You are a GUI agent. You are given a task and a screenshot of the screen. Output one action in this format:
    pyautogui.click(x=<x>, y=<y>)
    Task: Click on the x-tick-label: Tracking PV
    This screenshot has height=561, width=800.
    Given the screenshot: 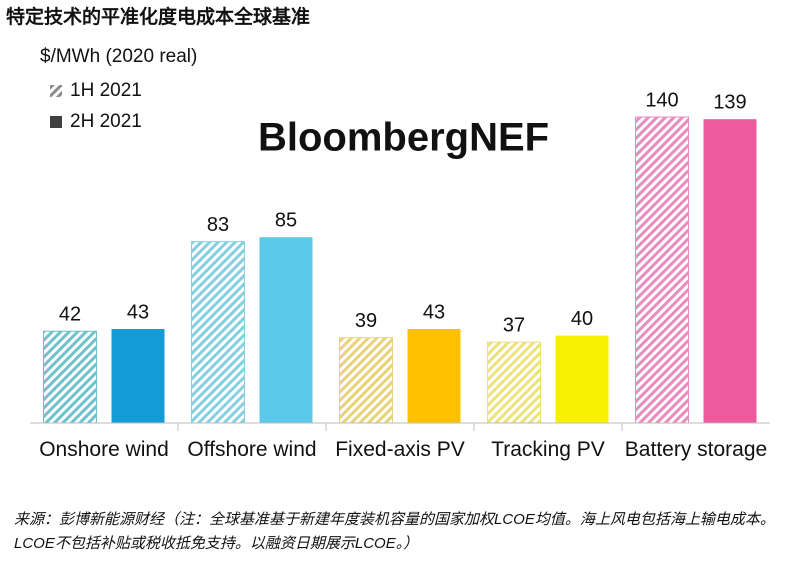 What is the action you would take?
    pyautogui.click(x=548, y=449)
    